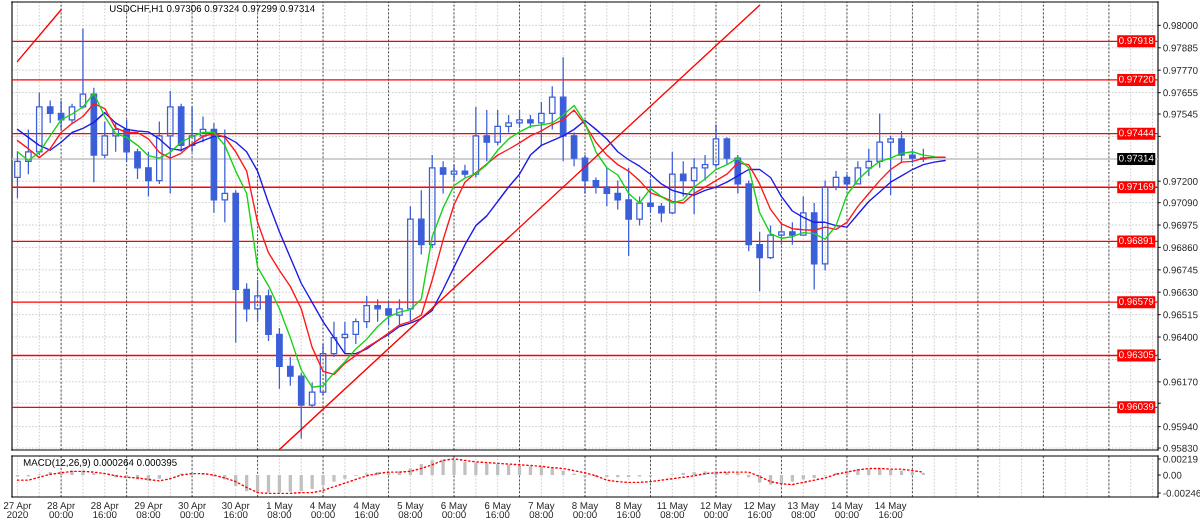 This screenshot has height=527, width=1200. What do you see at coordinates (497, 510) in the screenshot?
I see `x-tick-label: 6 May 16:00` at bounding box center [497, 510].